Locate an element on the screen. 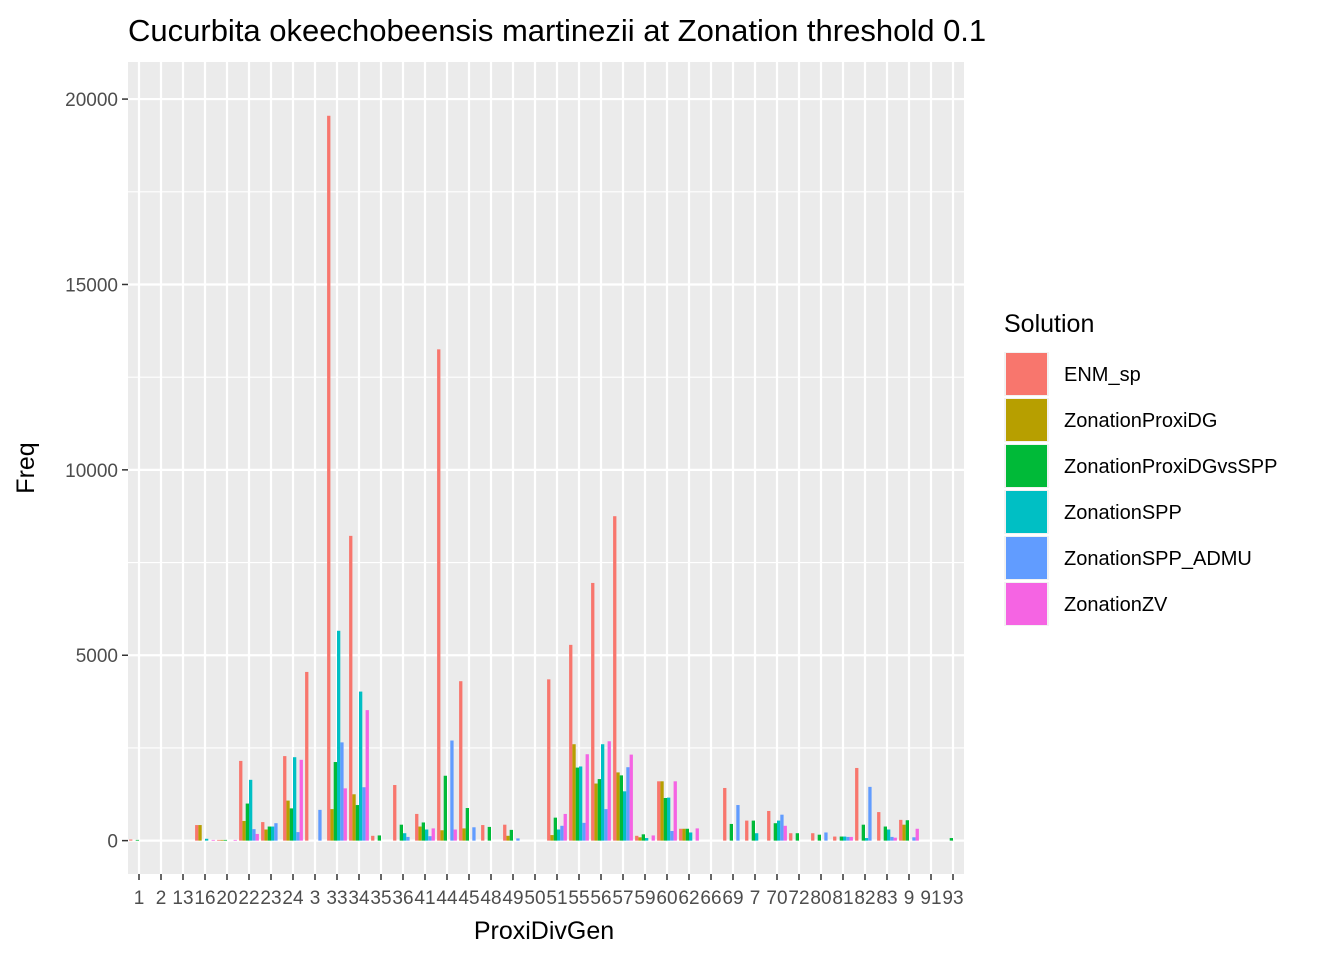 The width and height of the screenshot is (1344, 960). legend-title: Solution is located at coordinates (1049, 324).